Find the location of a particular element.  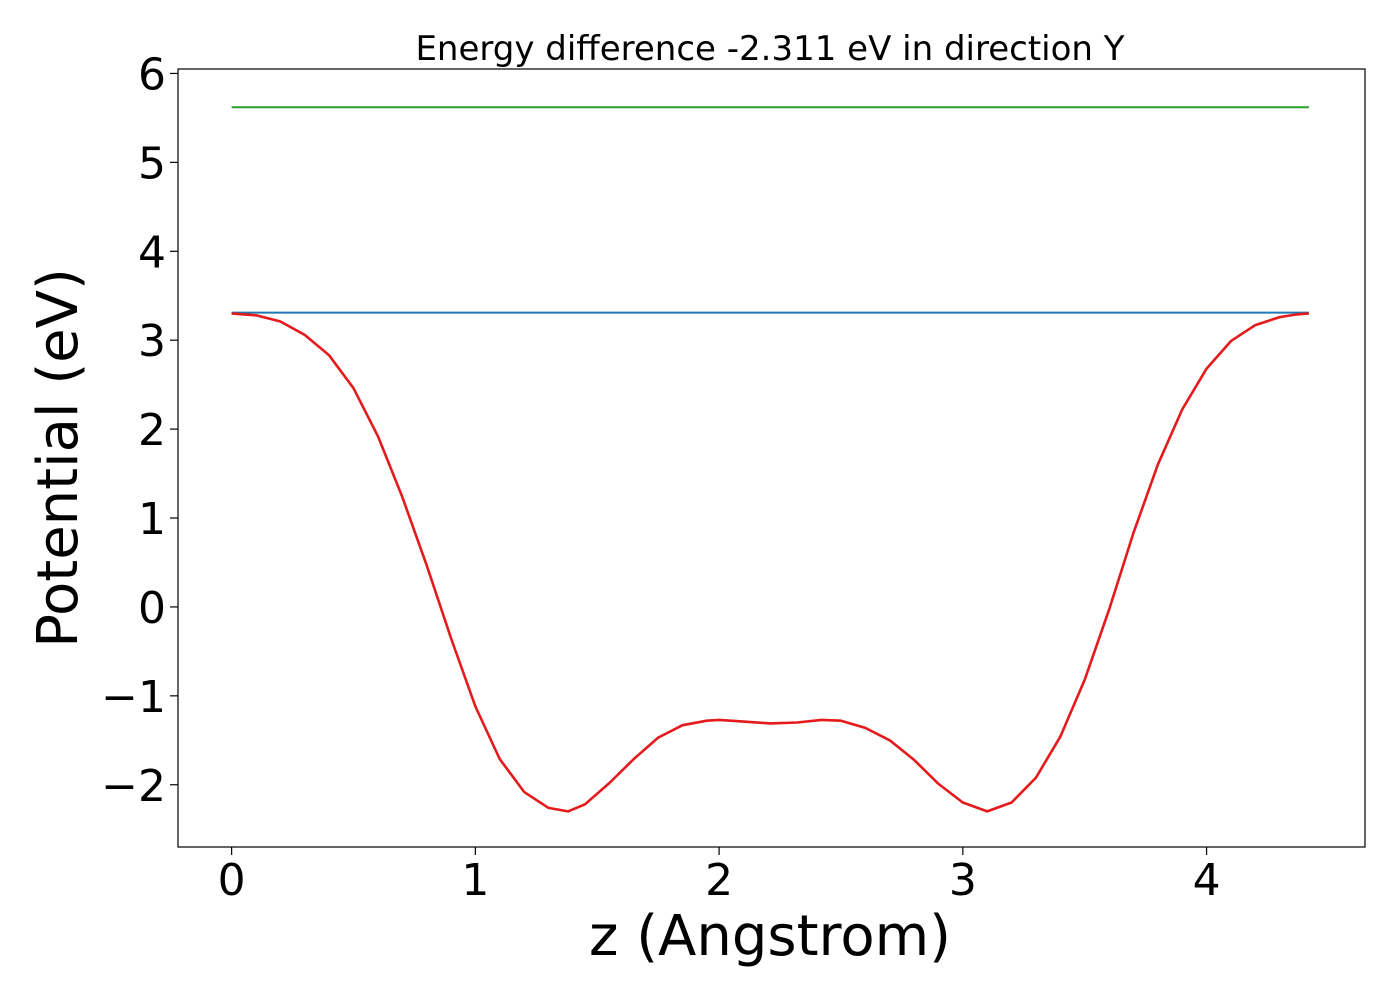

y-tick-label: 6 is located at coordinates (152, 74).